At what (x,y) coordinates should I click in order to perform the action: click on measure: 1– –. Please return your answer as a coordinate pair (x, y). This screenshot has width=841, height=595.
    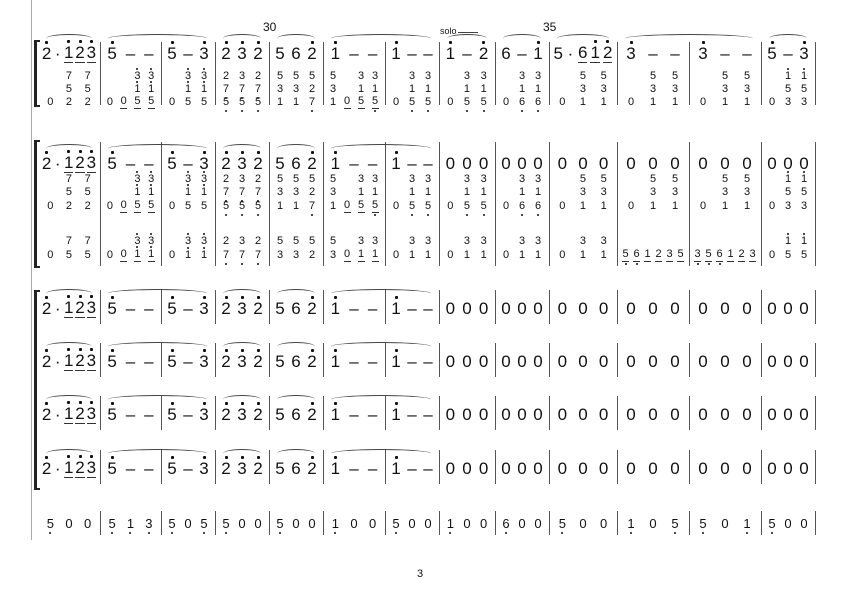
    Looking at the image, I should click on (412, 359).